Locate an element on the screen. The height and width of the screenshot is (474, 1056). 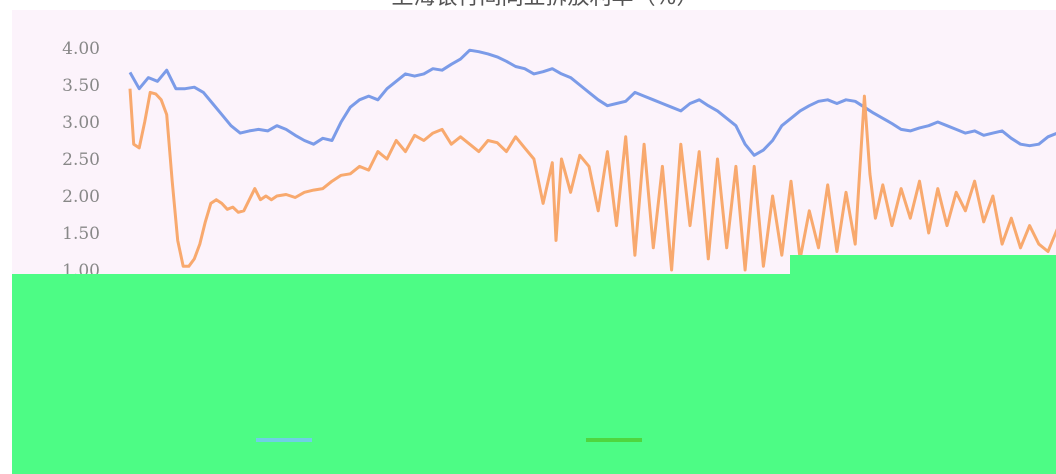
y-tick-label: 4.00 is located at coordinates (81, 49).